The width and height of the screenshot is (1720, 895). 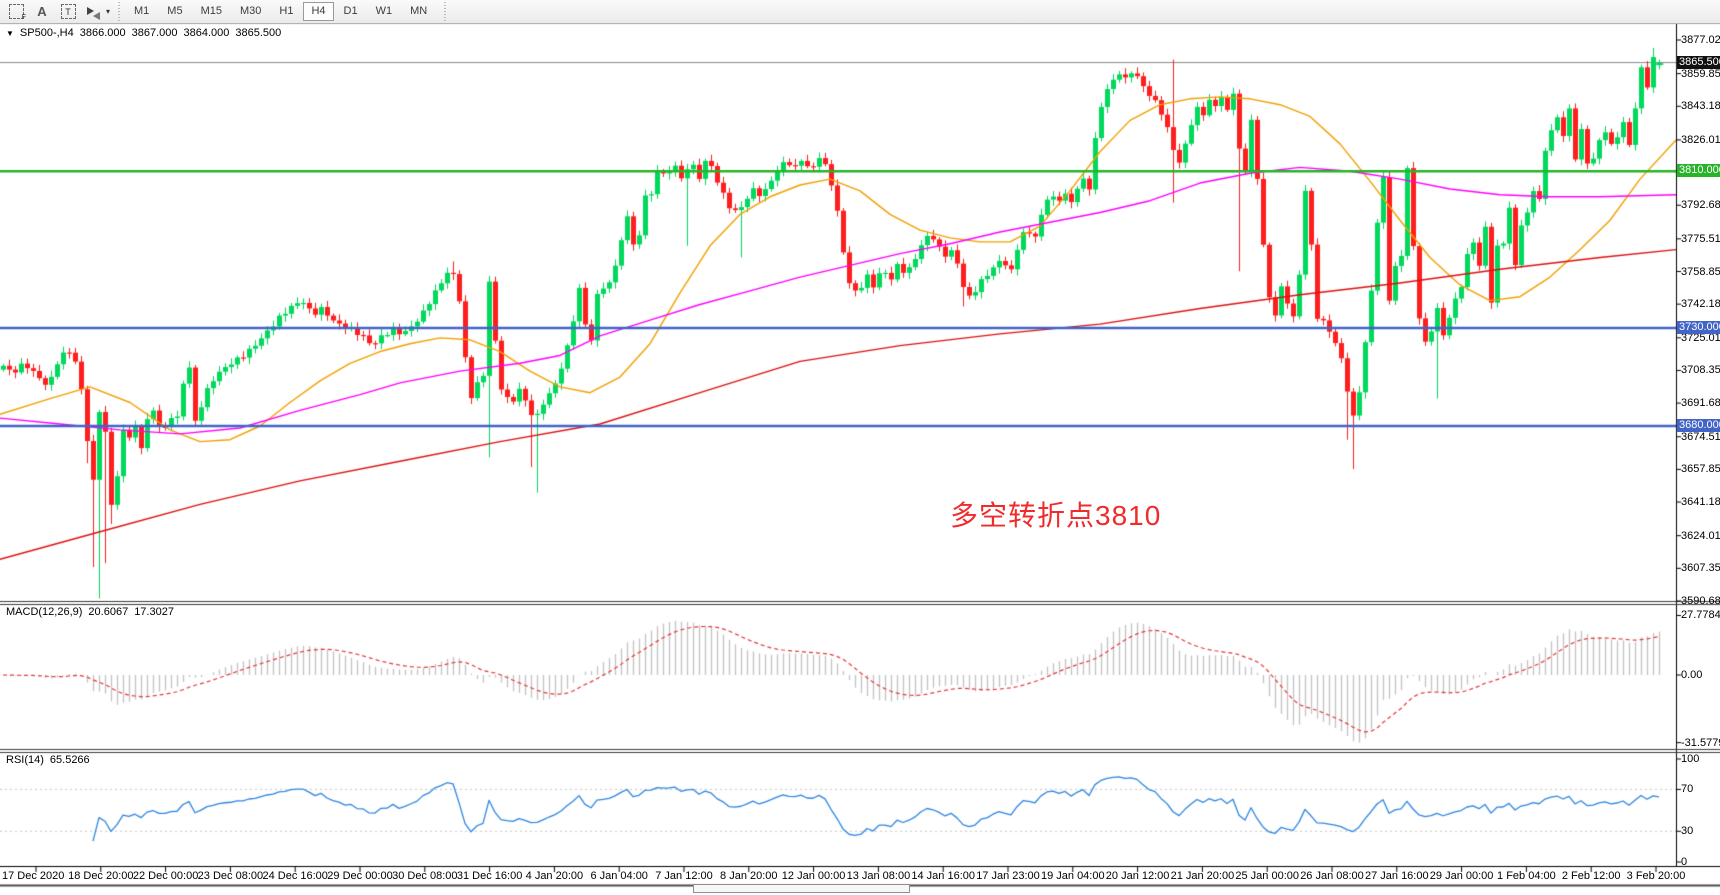 What do you see at coordinates (142, 11) in the screenshot?
I see `timeframe-button-m1: M1` at bounding box center [142, 11].